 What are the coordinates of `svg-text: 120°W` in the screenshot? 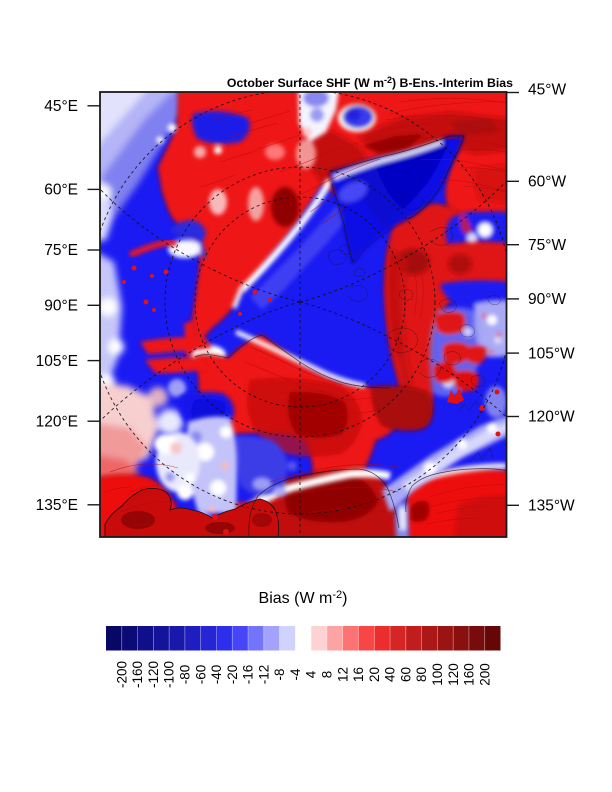 It's located at (551, 417).